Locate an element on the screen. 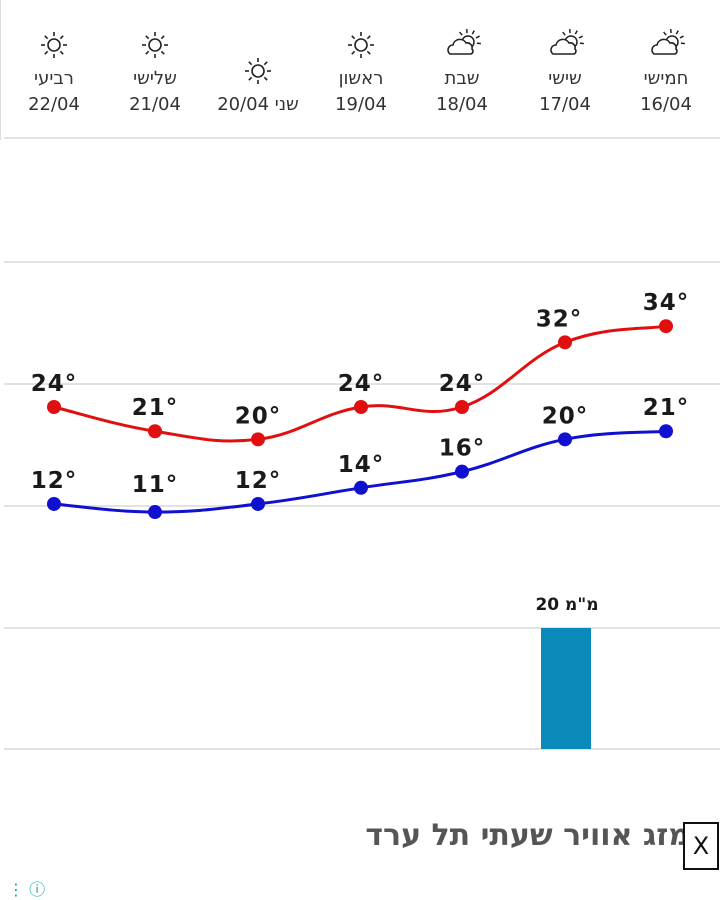 The width and height of the screenshot is (720, 900). date-label: 16/04 is located at coordinates (666, 104).